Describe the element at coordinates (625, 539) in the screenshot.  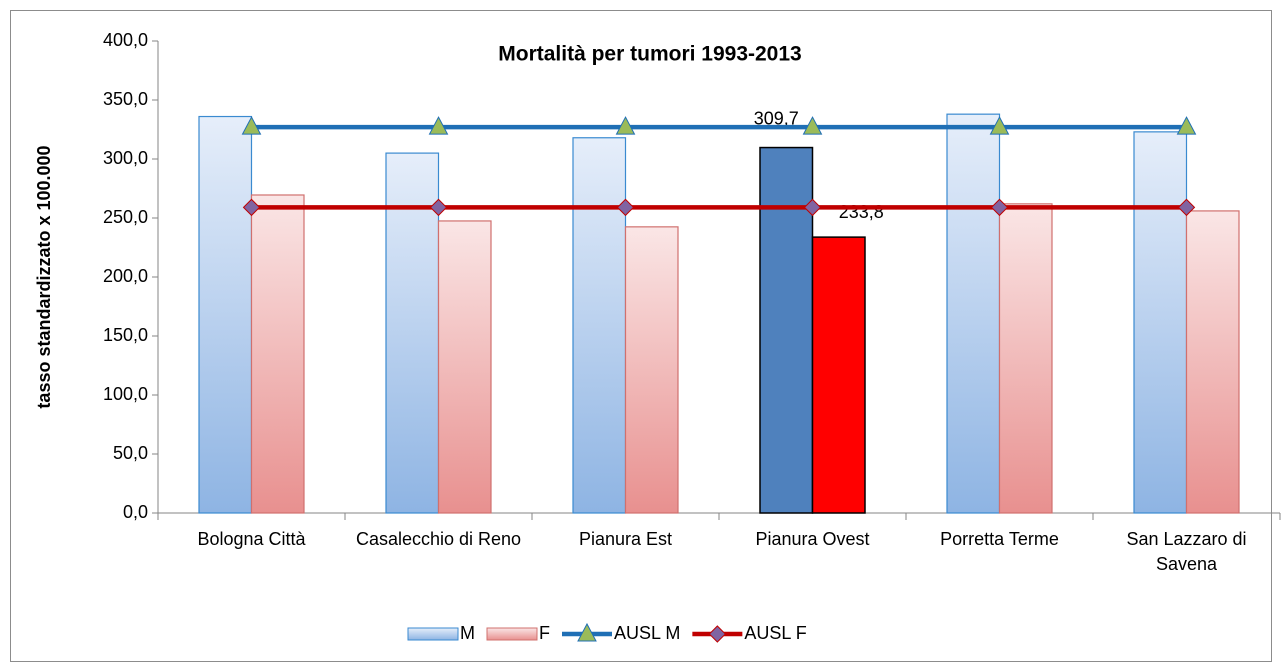
I see `x-tick-label: Pianura Est` at that location.